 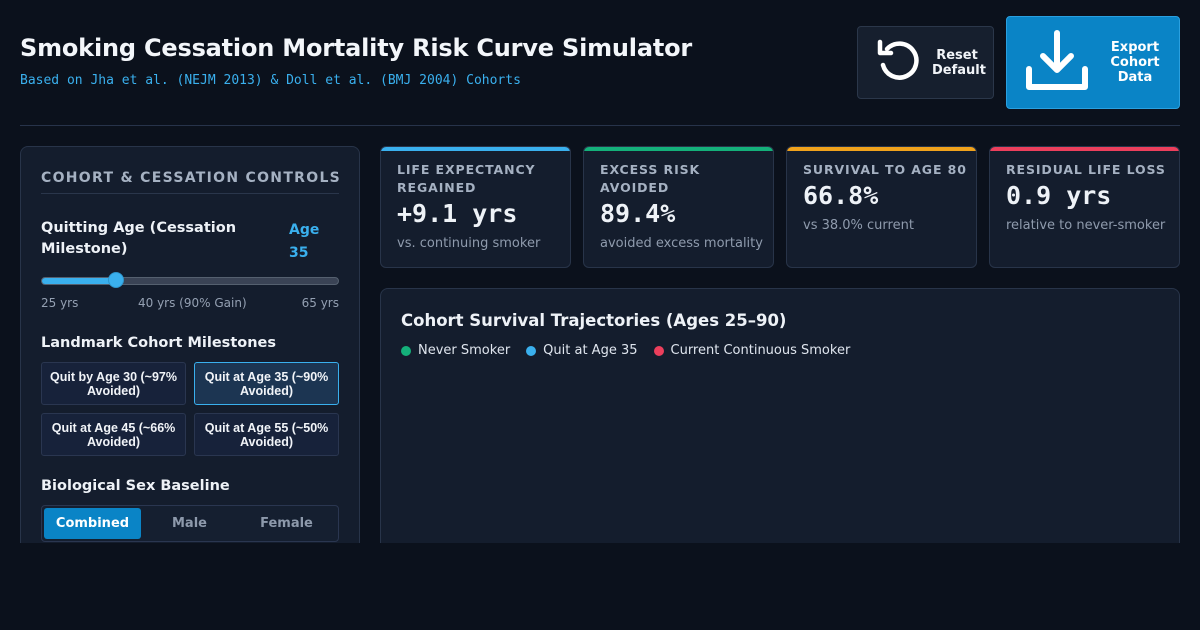 What do you see at coordinates (841, 195) in the screenshot?
I see `card-value: 66.8%` at bounding box center [841, 195].